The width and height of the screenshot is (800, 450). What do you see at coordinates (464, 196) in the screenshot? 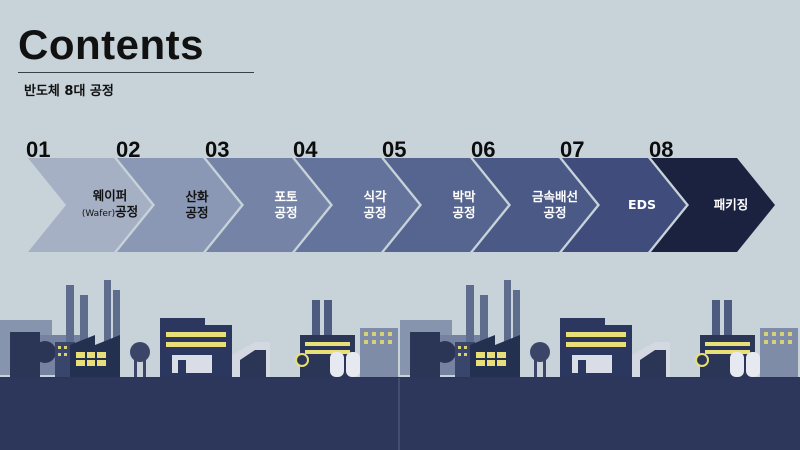
I see `step-05-line1: 박막` at bounding box center [464, 196].